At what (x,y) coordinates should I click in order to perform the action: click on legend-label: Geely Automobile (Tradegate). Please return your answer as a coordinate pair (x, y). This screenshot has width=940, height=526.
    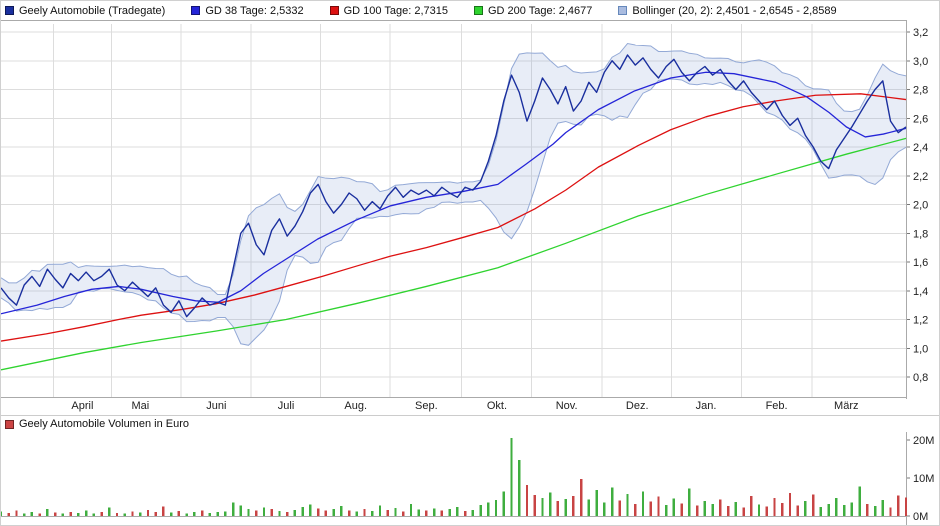
    Looking at the image, I should click on (92, 10).